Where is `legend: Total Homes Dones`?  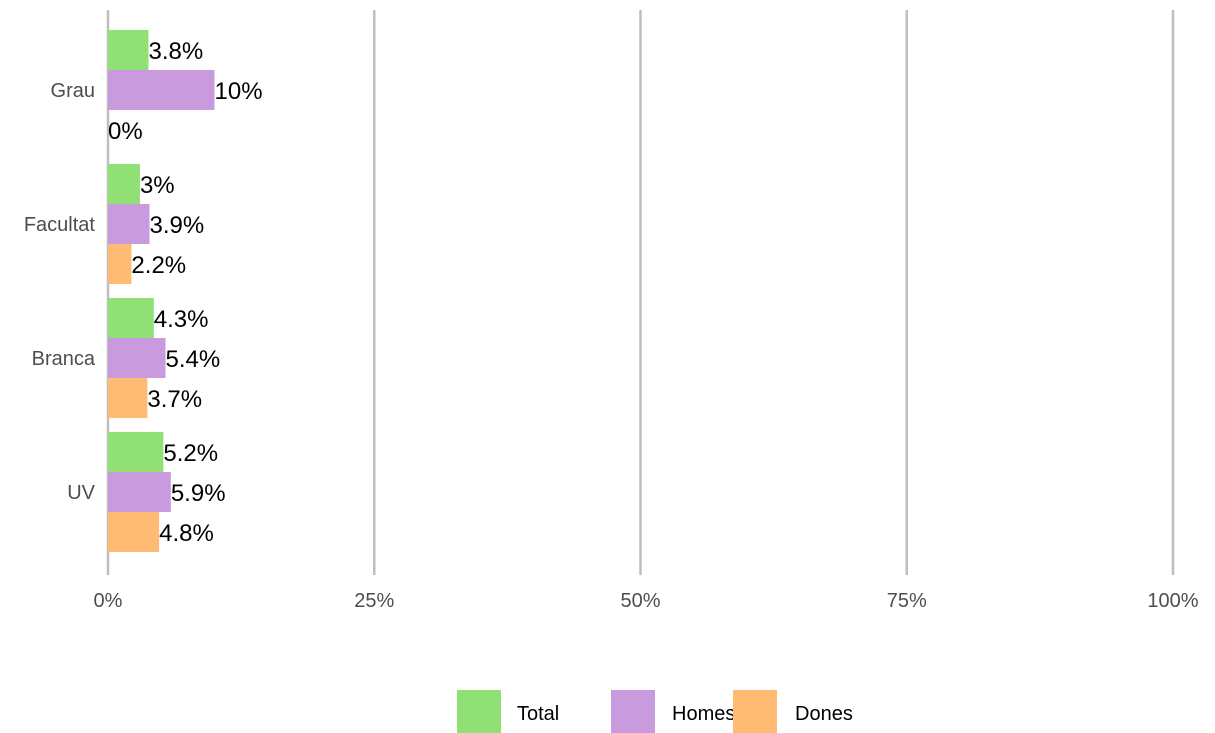
legend: Total Homes Dones is located at coordinates (655, 711).